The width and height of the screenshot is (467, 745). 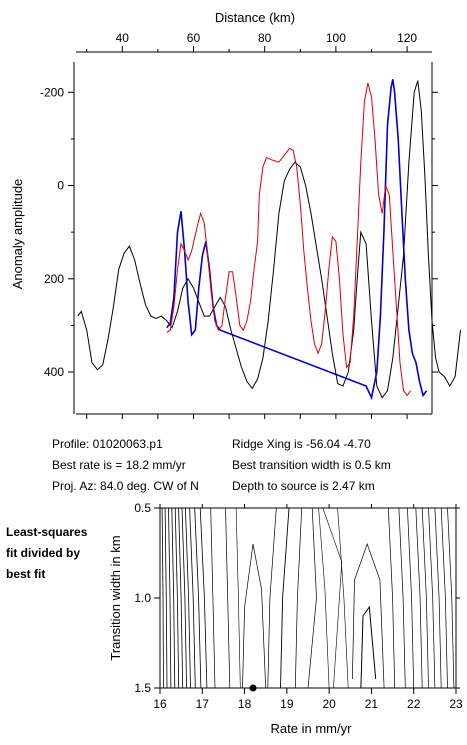 What do you see at coordinates (303, 486) in the screenshot?
I see `depth-text: Depth to source is 2.47 km` at bounding box center [303, 486].